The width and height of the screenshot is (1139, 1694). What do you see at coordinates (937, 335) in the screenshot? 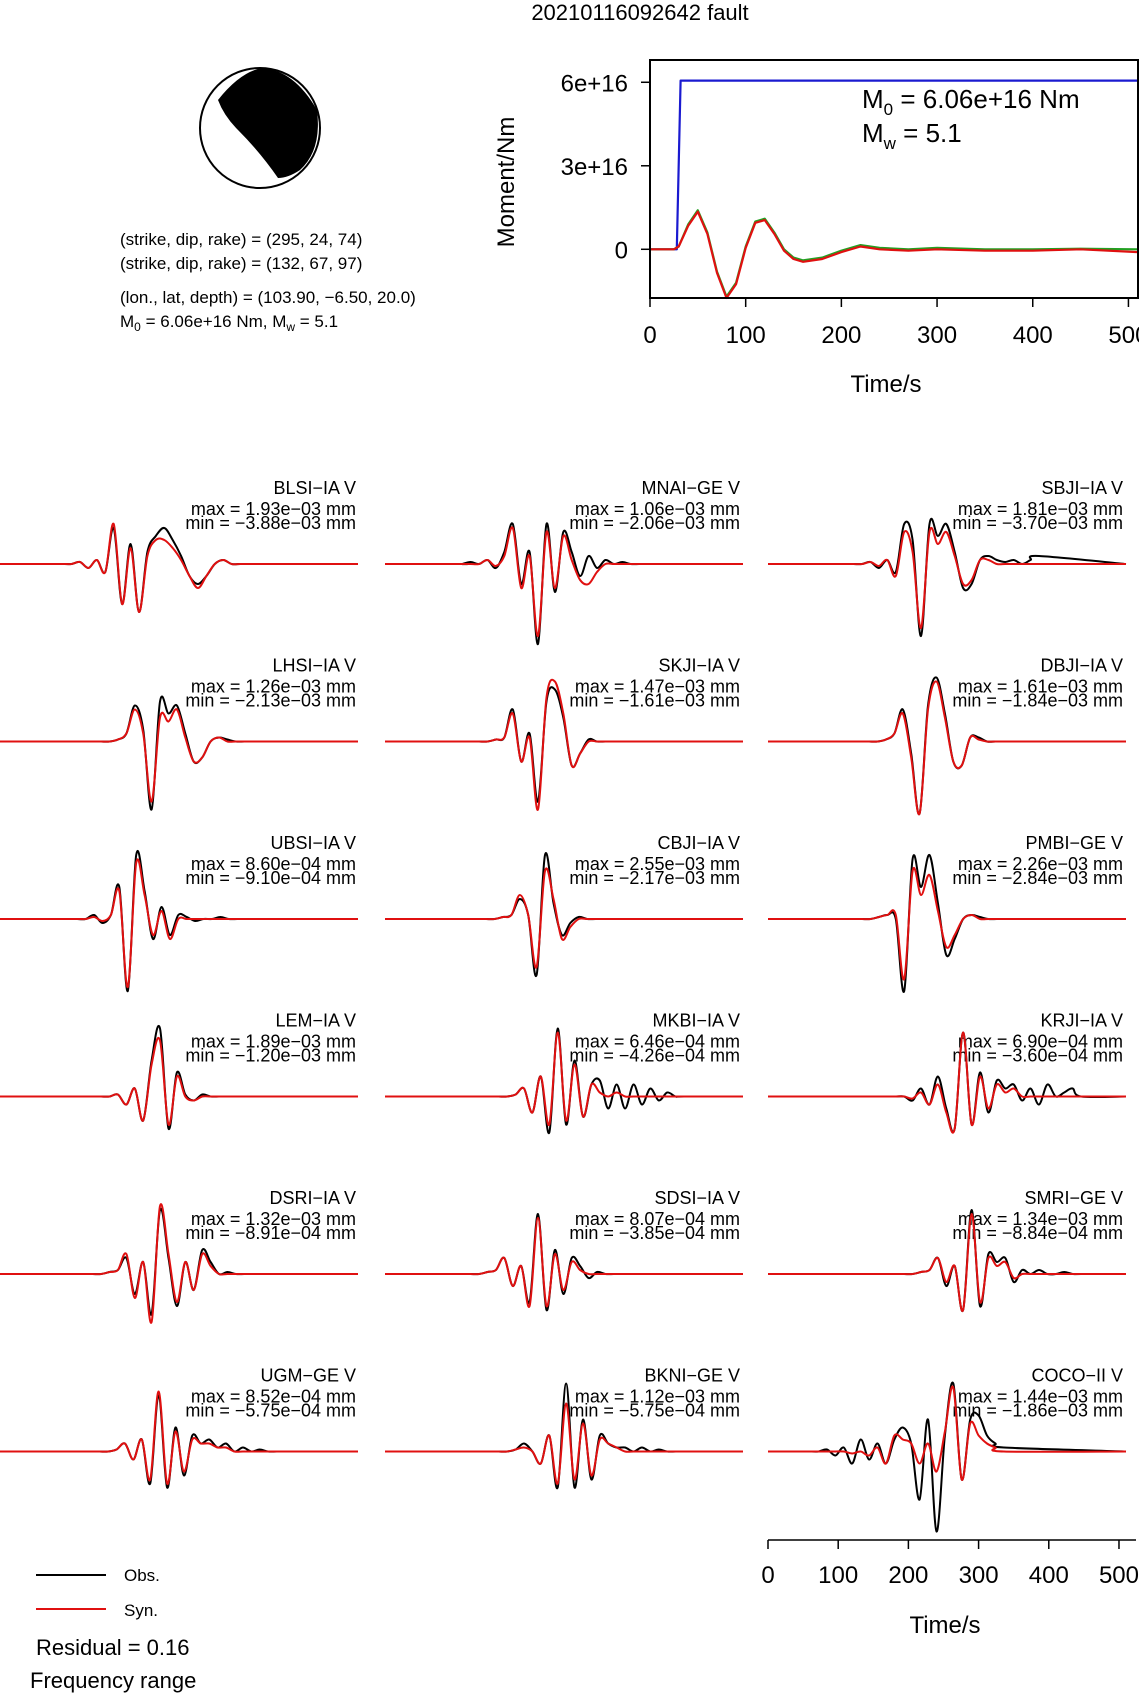
I see `stf-x-tick-label: 300` at bounding box center [937, 335].